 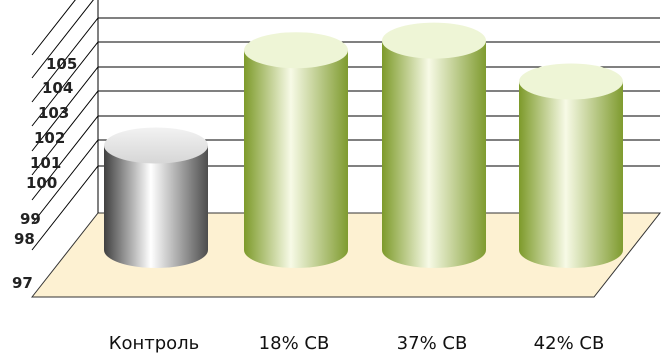 What do you see at coordinates (569, 343) in the screenshot?
I see `x-category-label: 42% СВ` at bounding box center [569, 343].